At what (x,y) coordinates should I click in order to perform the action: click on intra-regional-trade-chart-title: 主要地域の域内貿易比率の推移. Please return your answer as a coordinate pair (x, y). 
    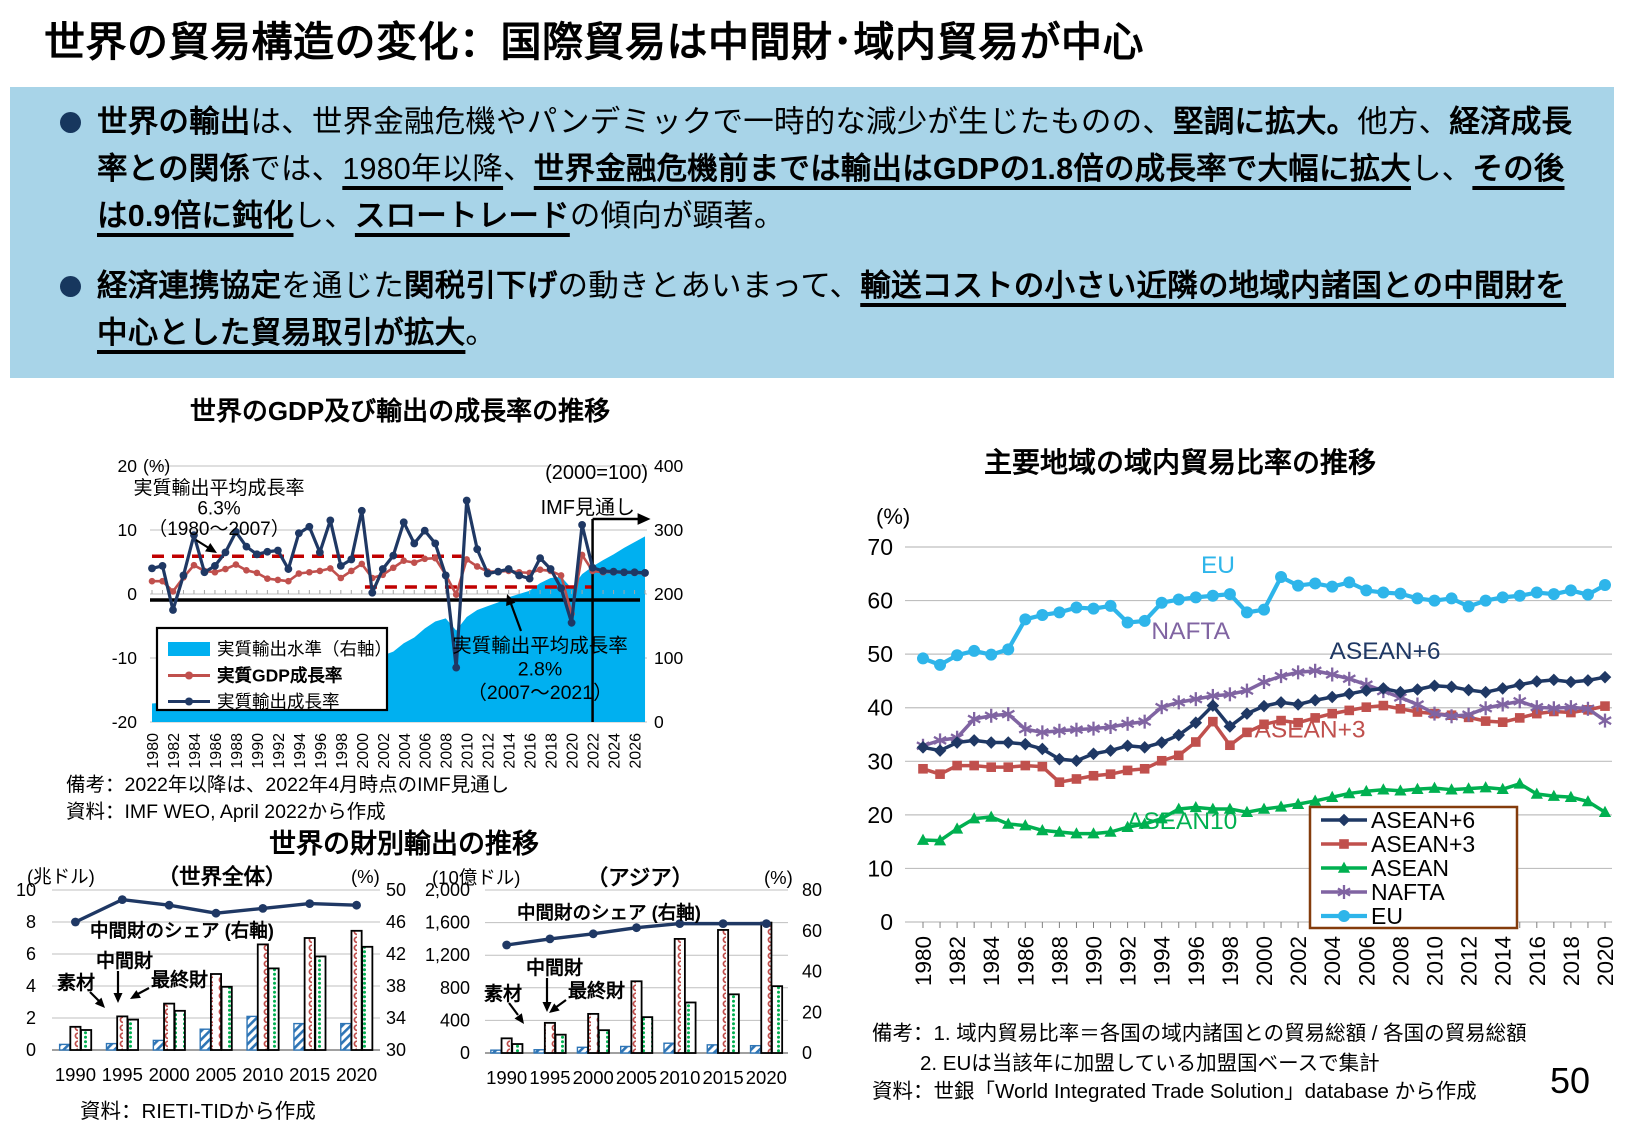
    Looking at the image, I should click on (1179, 462).